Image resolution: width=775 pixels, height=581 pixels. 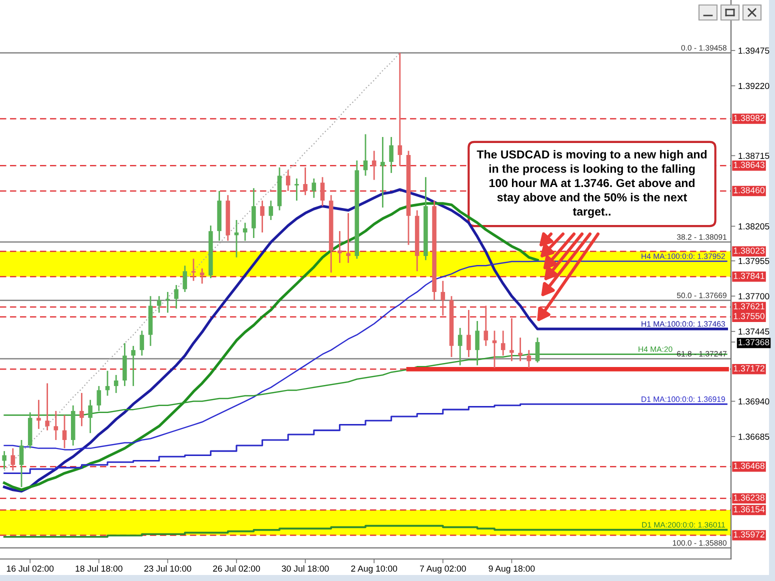 I want to click on x-tick-label: 16 Jul 02:00, so click(x=30, y=568).